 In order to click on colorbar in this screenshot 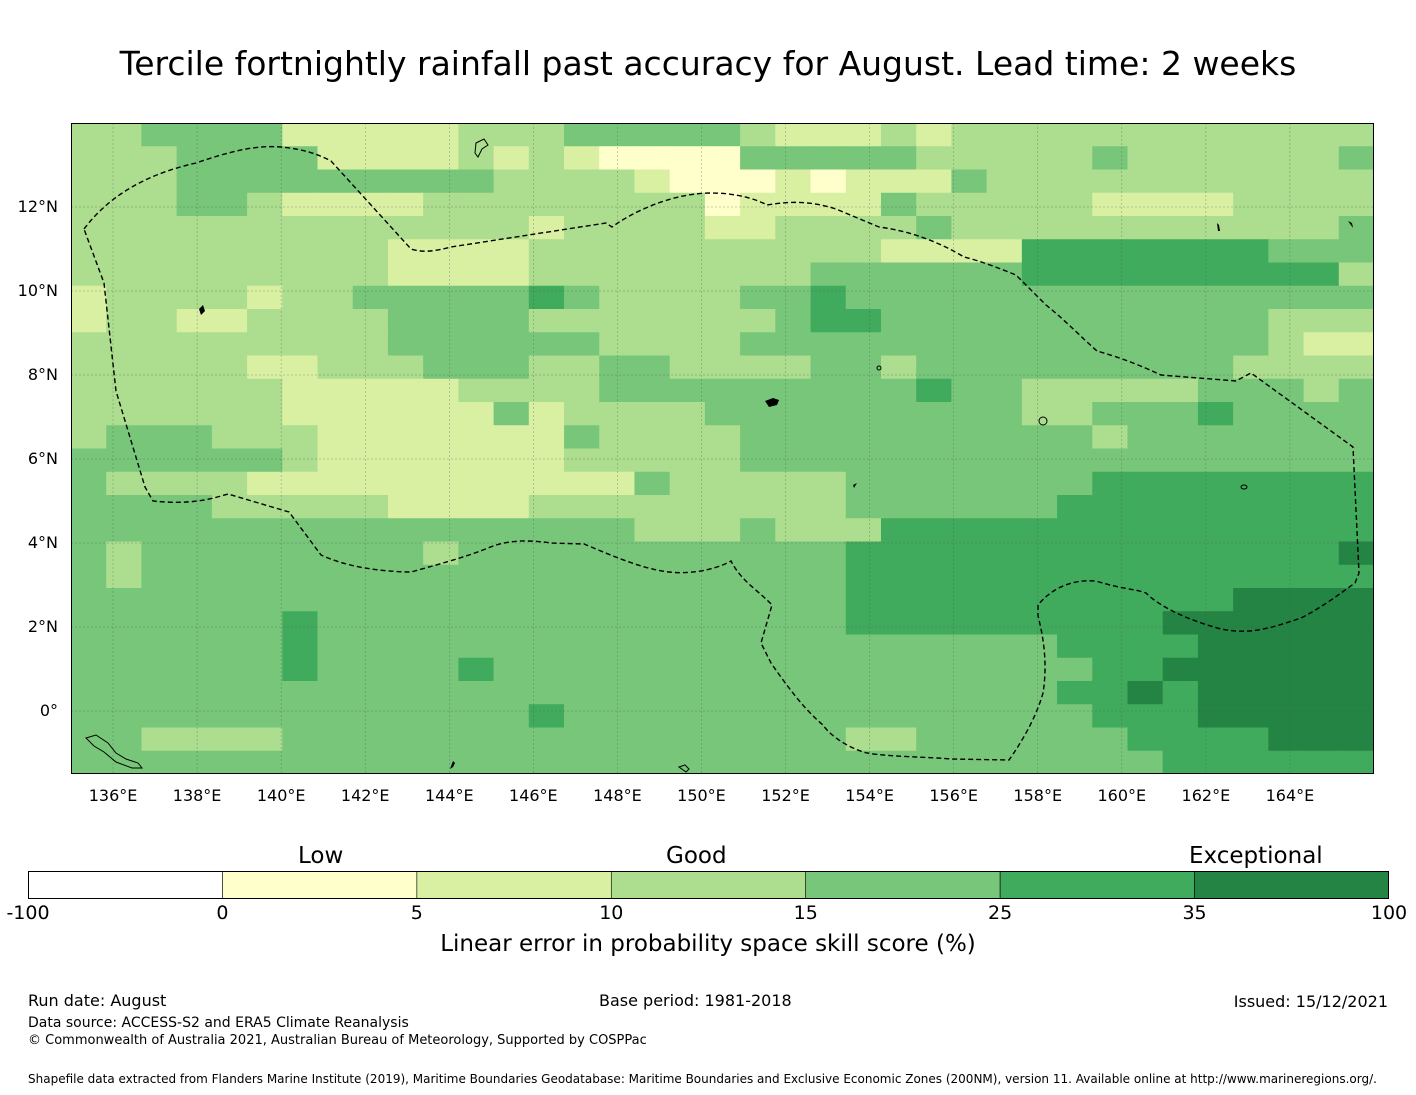, I will do `click(708, 885)`.